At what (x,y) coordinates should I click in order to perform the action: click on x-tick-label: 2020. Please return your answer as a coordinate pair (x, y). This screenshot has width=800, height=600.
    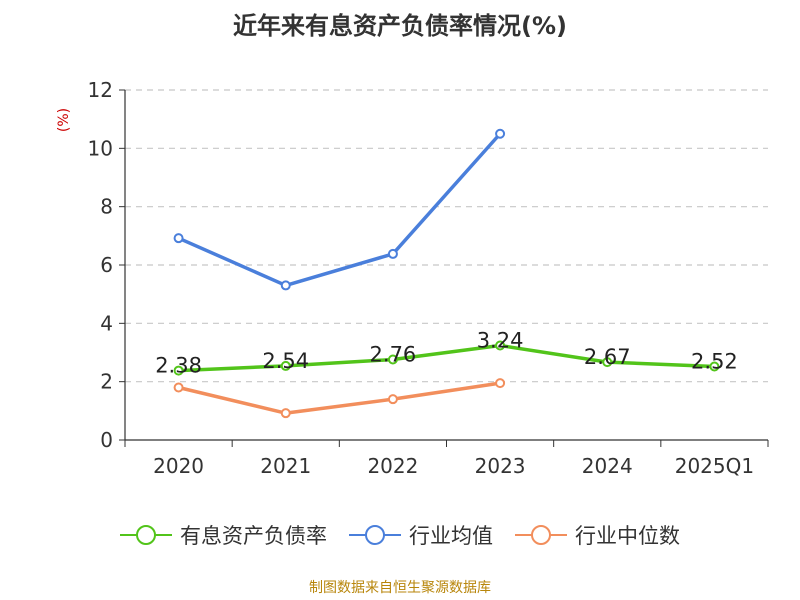
    Looking at the image, I should click on (178, 466).